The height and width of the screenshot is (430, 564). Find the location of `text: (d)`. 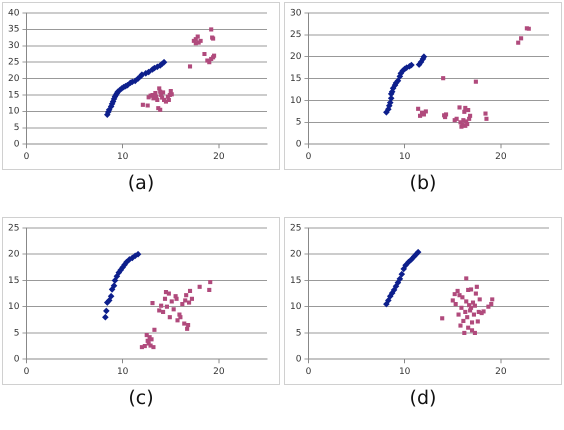

text: (d) is located at coordinates (423, 398).